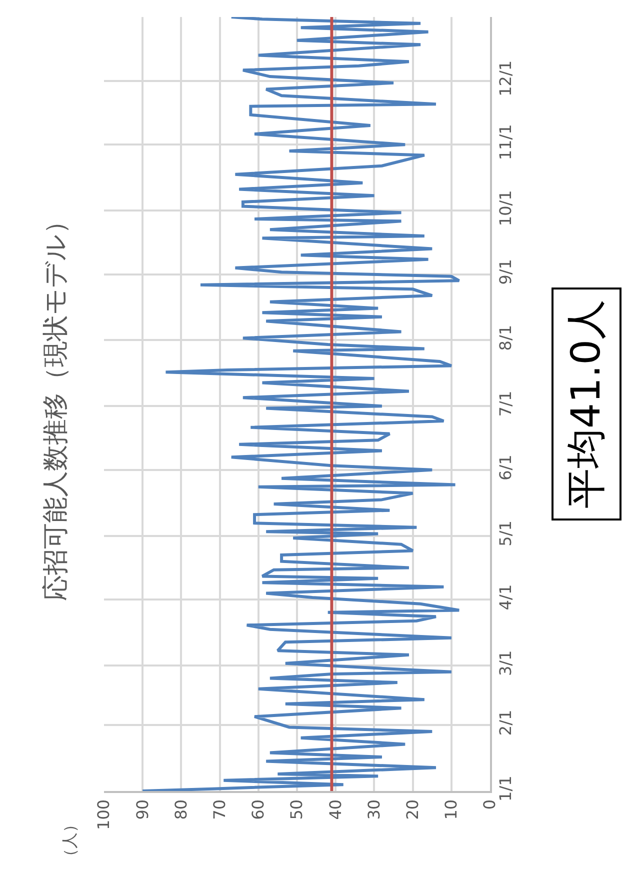 This screenshot has height=869, width=624. Describe the element at coordinates (451, 809) in the screenshot. I see `x-tick-label: 10` at that location.